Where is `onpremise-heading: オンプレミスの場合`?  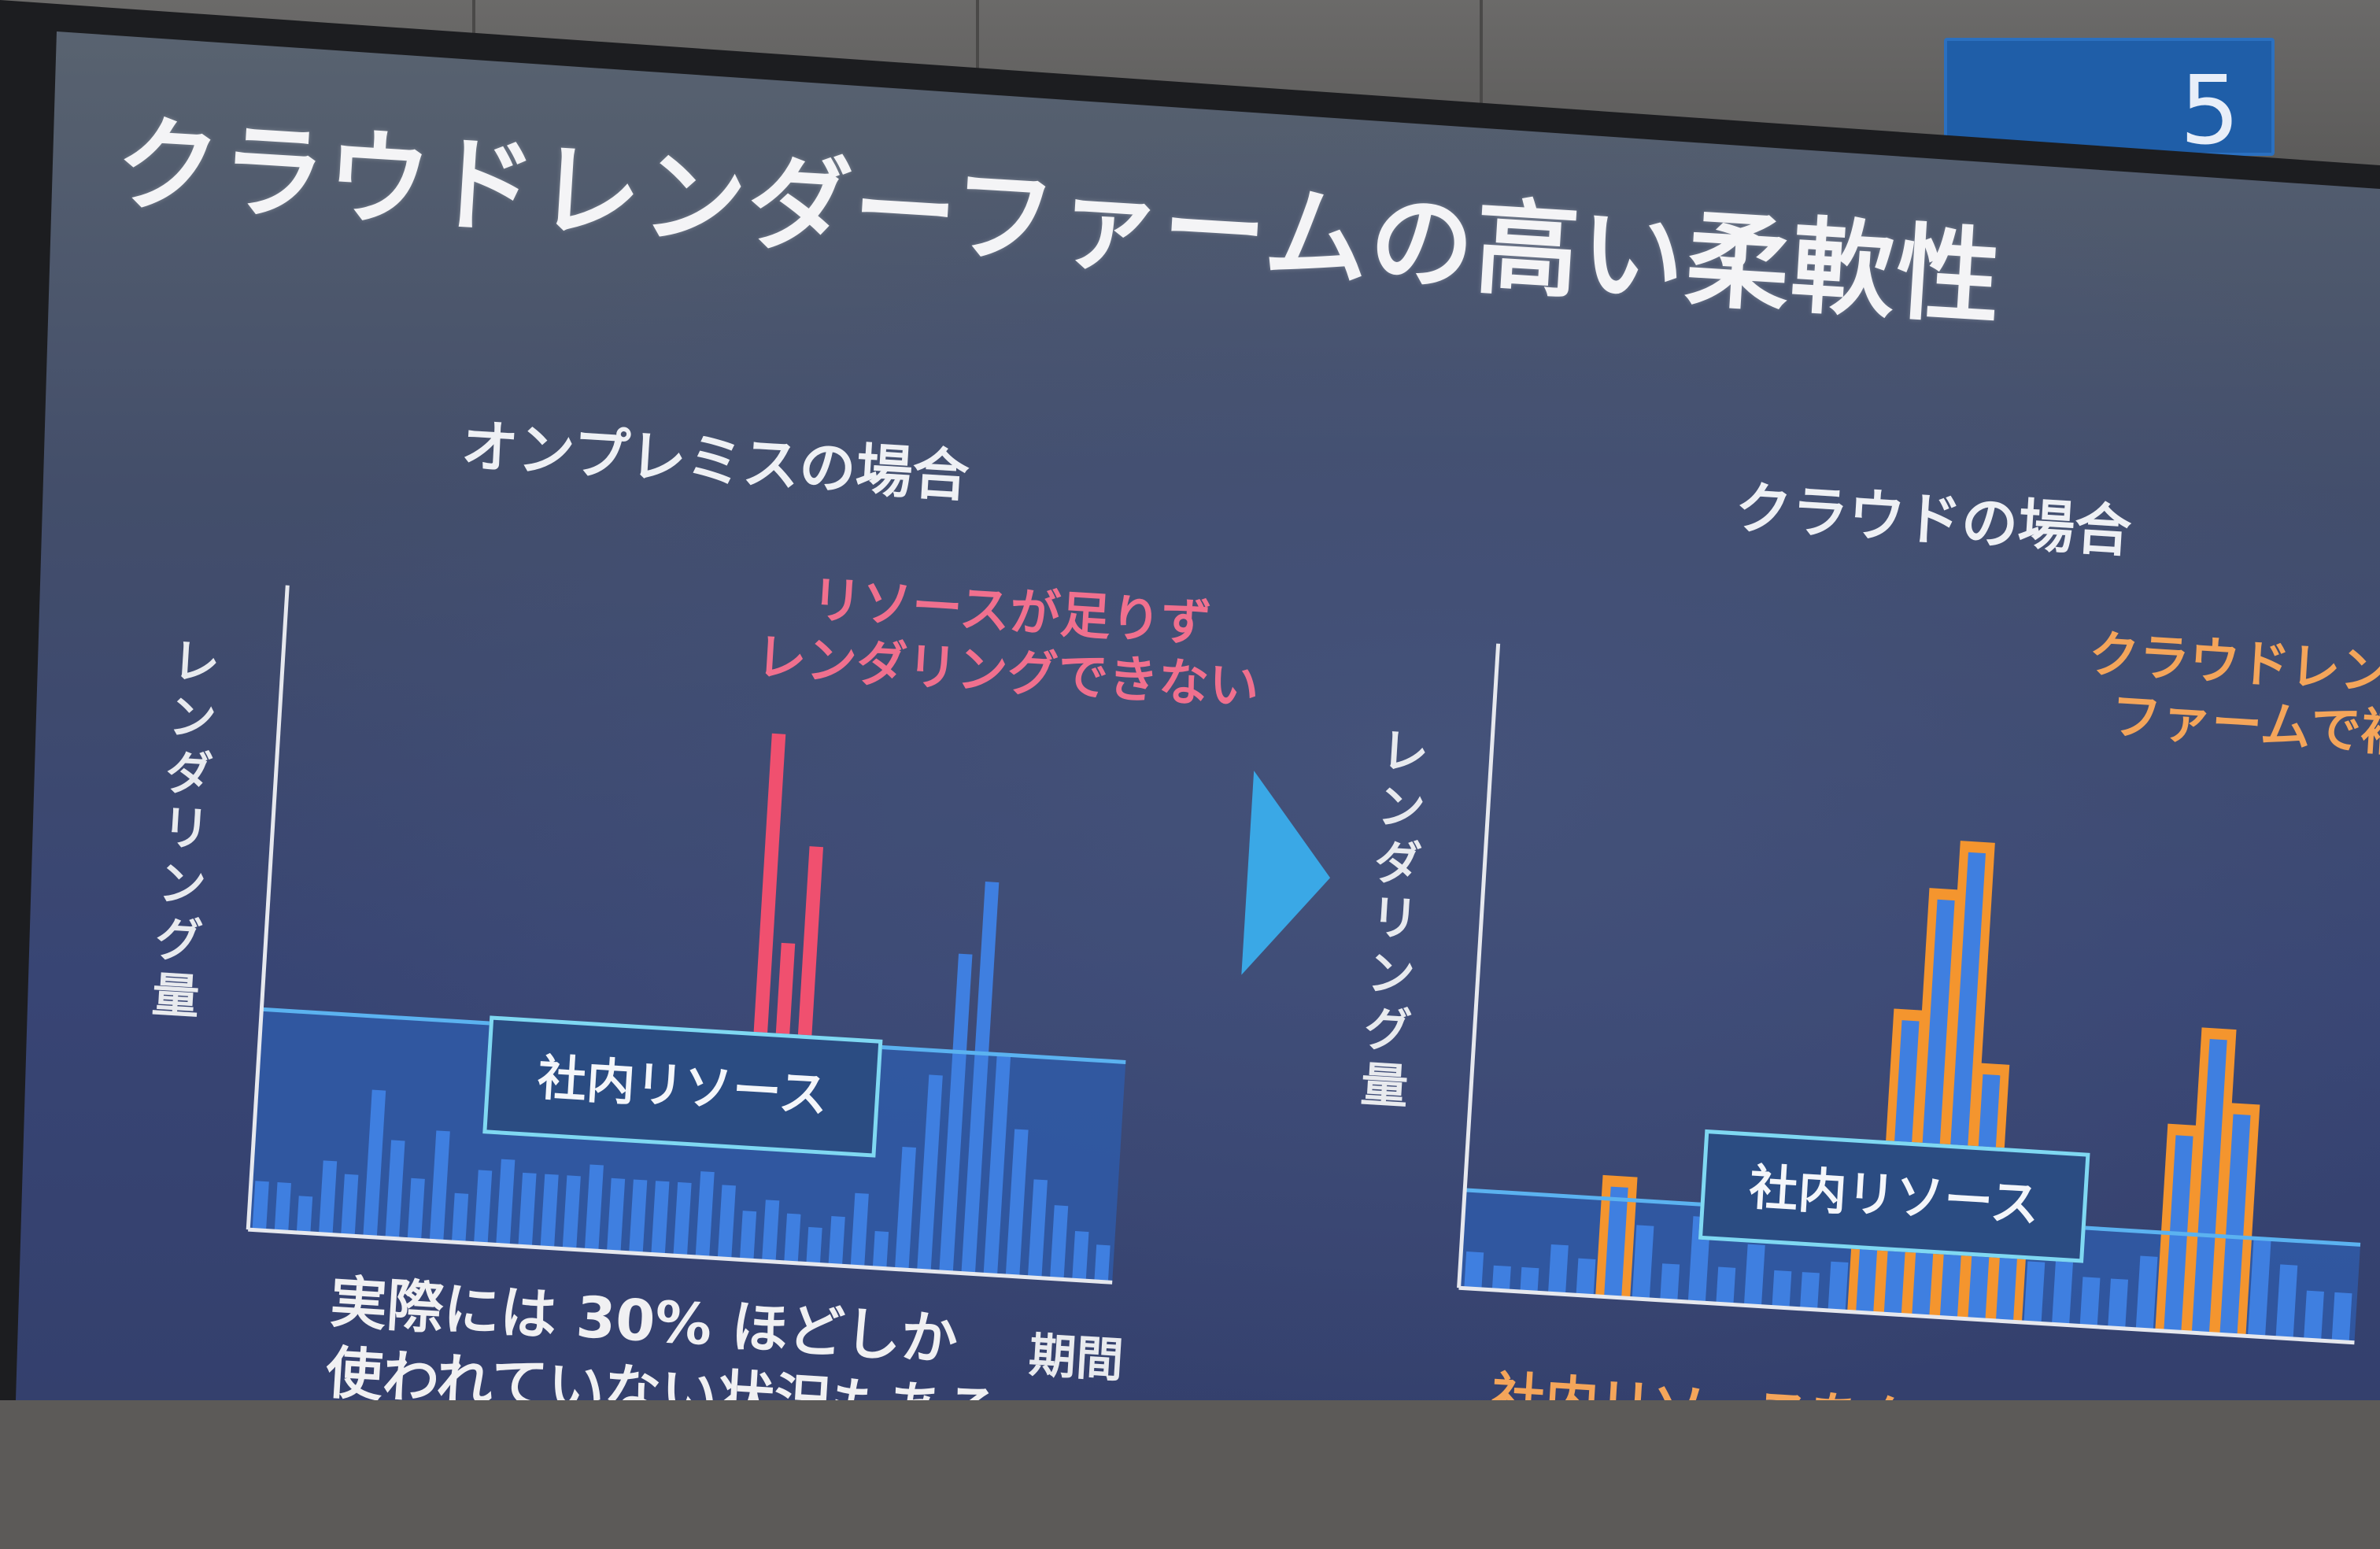
onpremise-heading: オンプレミスの場合 is located at coordinates (715, 461).